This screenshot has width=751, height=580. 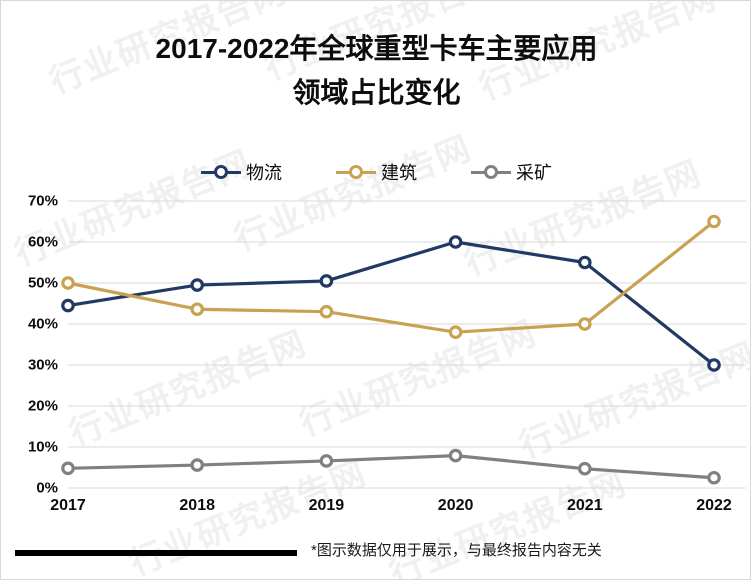 What do you see at coordinates (42, 324) in the screenshot?
I see `y-tick-label: 40%` at bounding box center [42, 324].